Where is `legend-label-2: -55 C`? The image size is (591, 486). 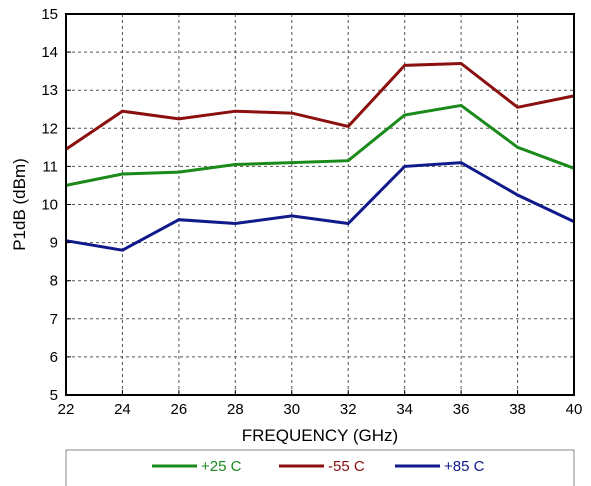 legend-label-2: -55 C is located at coordinates (346, 466).